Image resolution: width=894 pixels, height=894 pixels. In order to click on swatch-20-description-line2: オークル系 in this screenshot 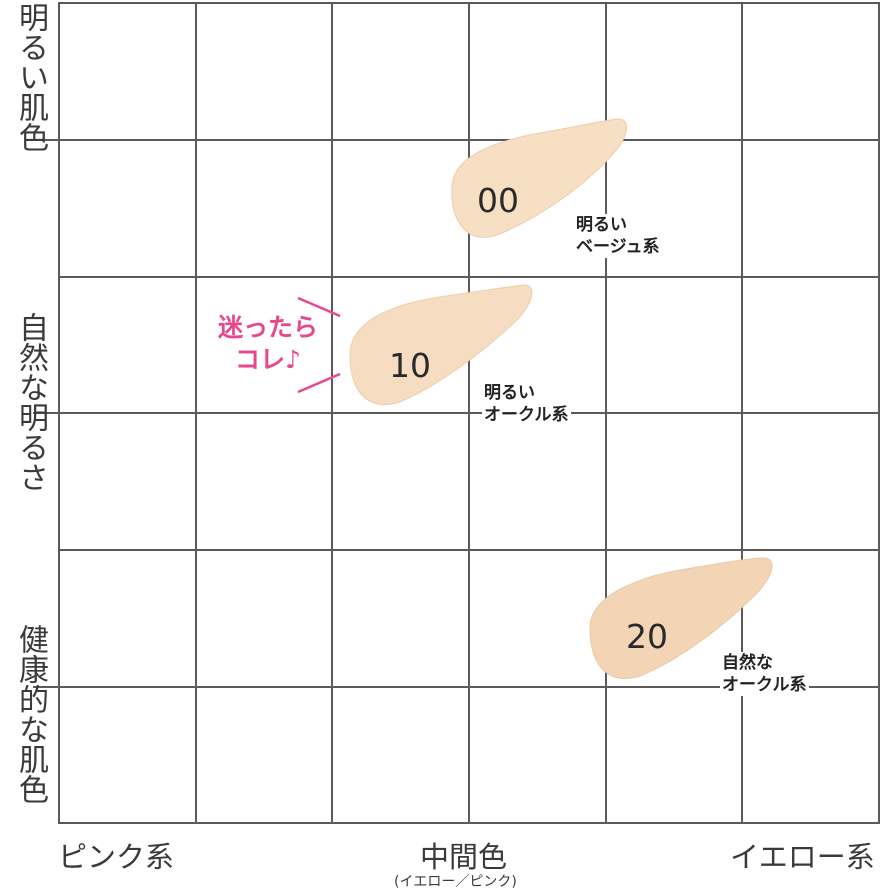, I will do `click(764, 685)`.